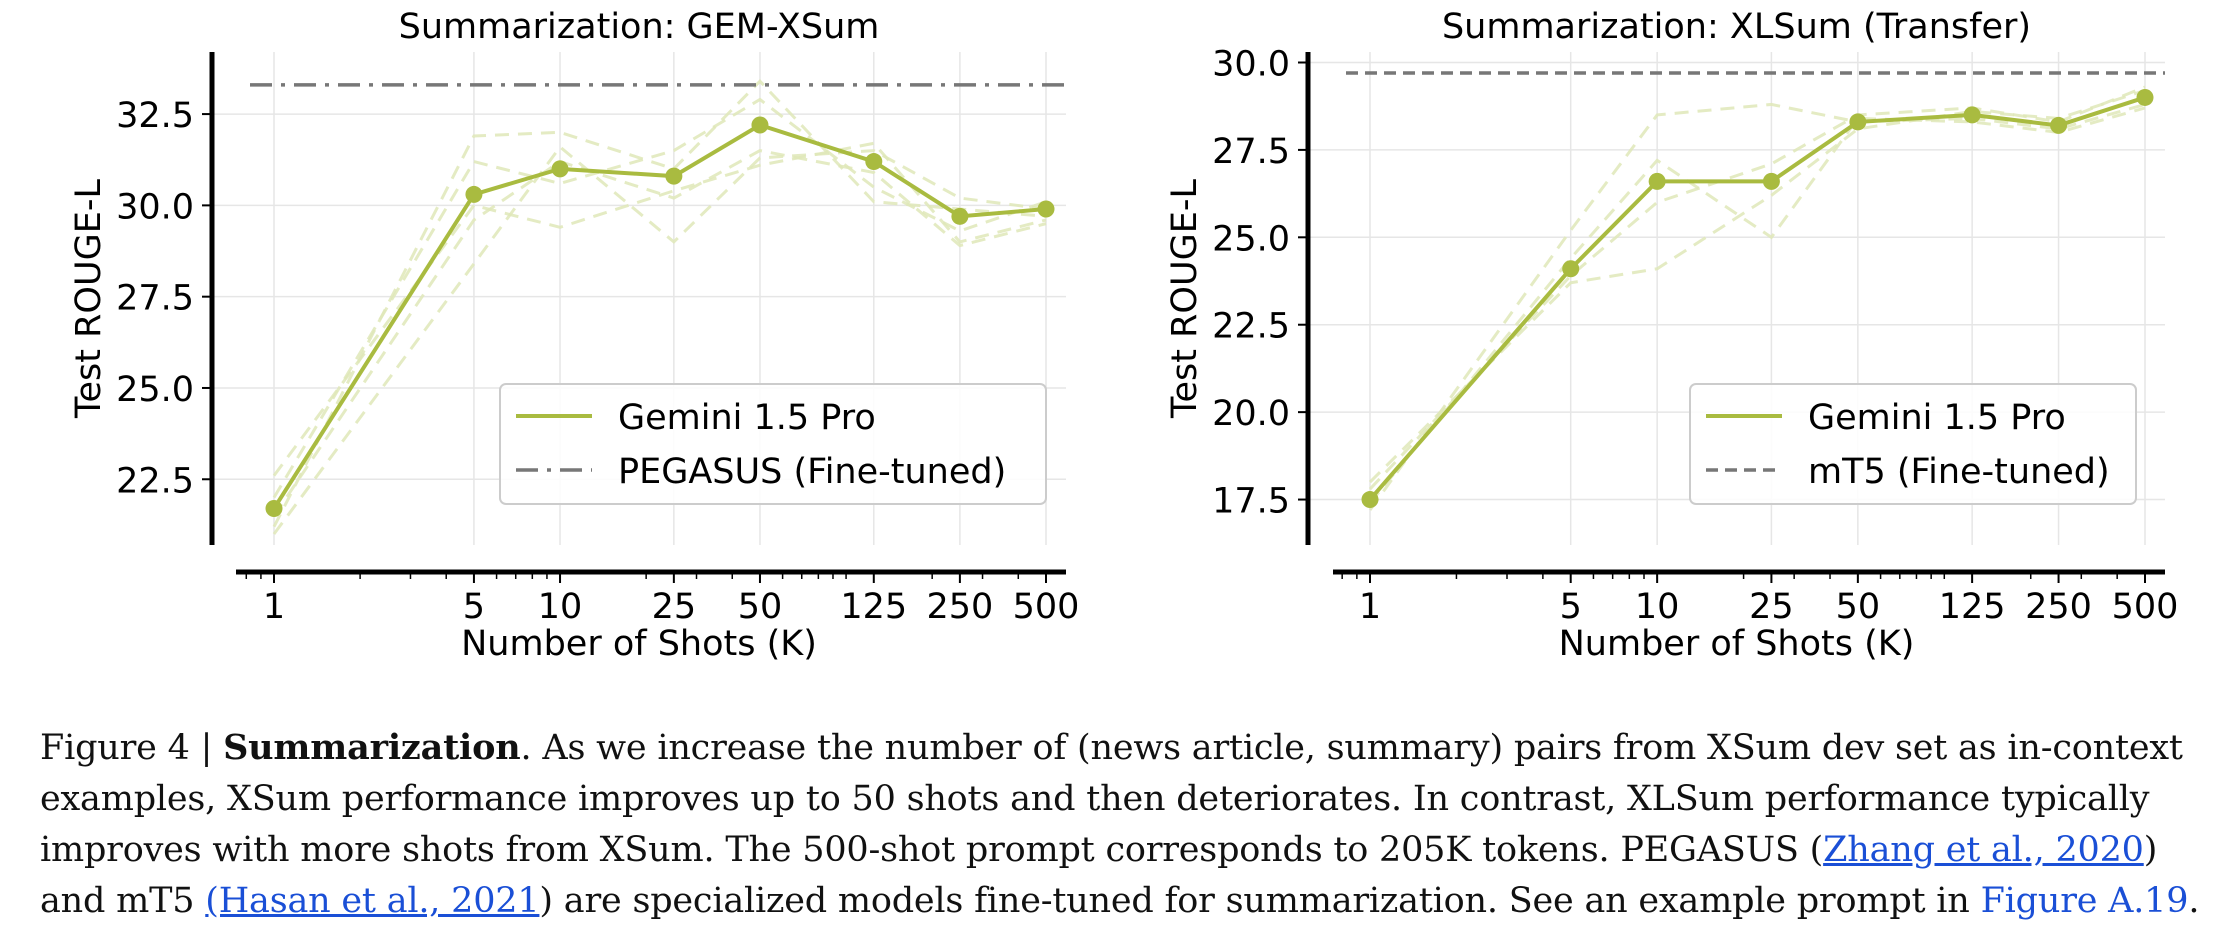  What do you see at coordinates (2084, 901) in the screenshot?
I see `figure-ref-link: Figure A.19` at bounding box center [2084, 901].